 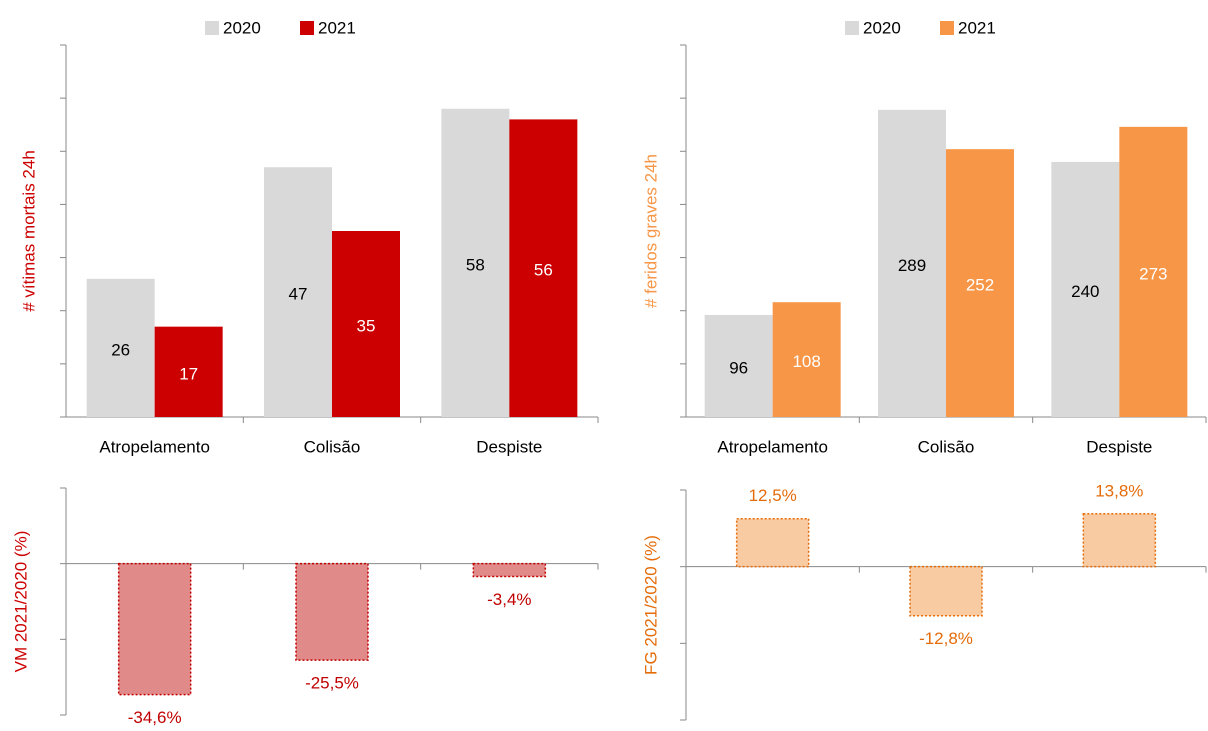 I want to click on y-axis-label: FG 2021/2020 (%), so click(x=650, y=605).